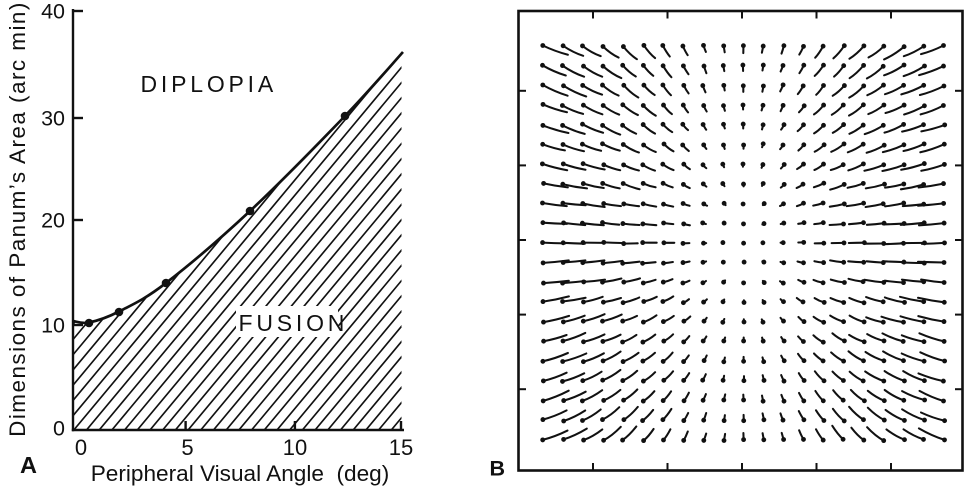  Describe the element at coordinates (240, 473) in the screenshot. I see `svg-text: Peripheral Visual Angle (deg)` at that location.